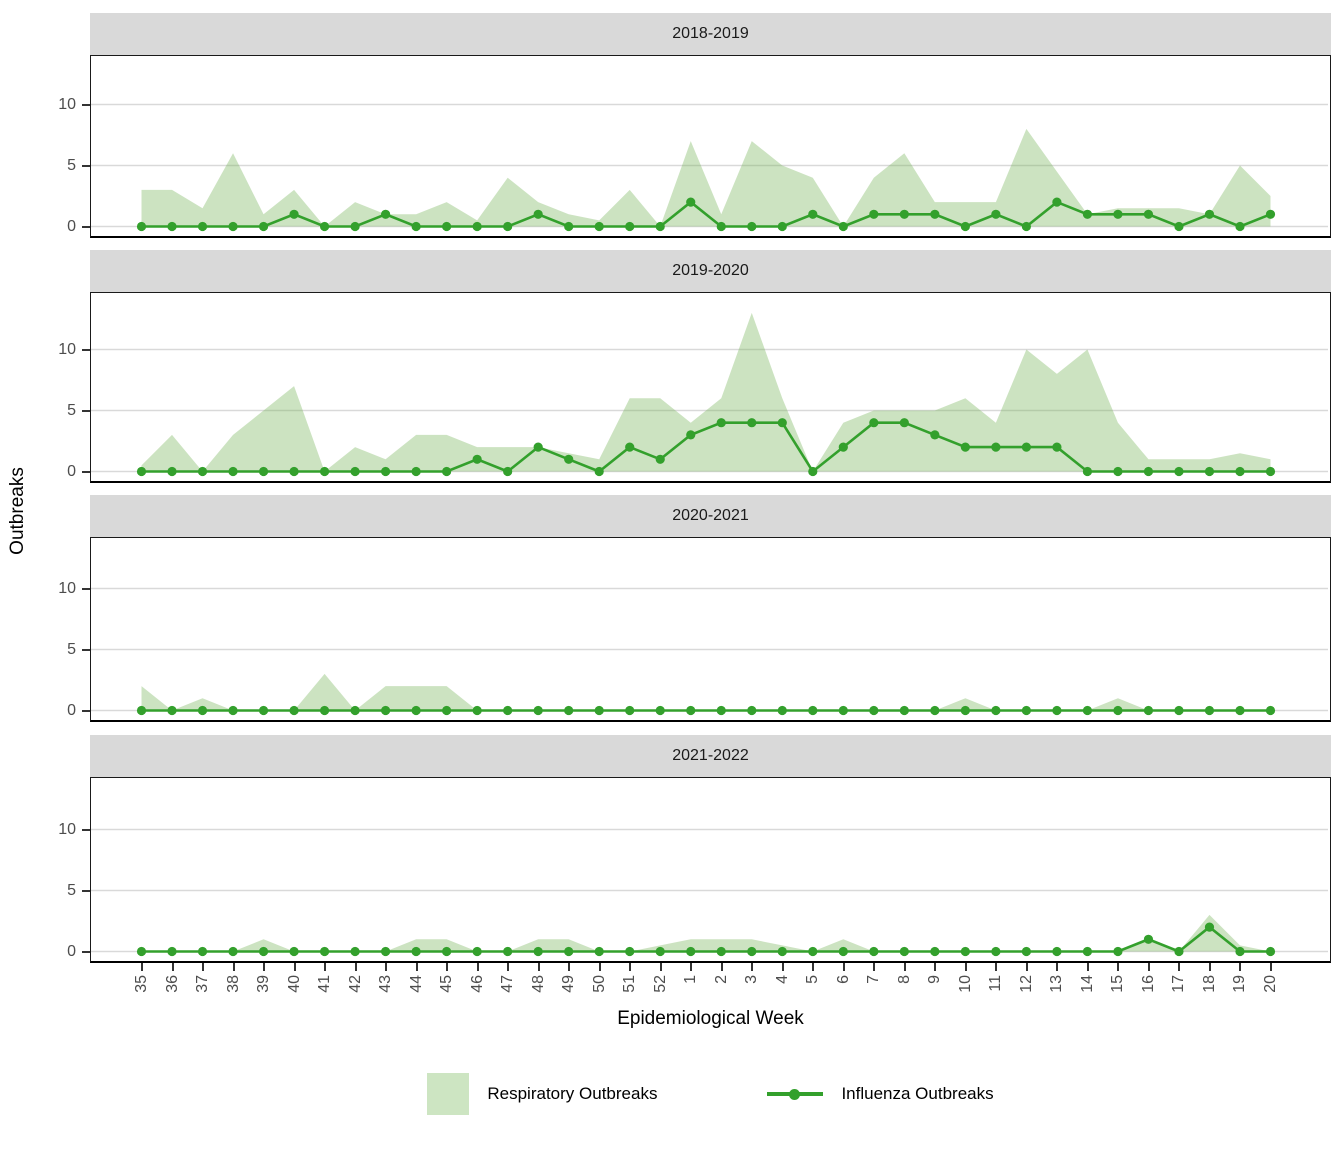  What do you see at coordinates (233, 951) in the screenshot?
I see `influenza-point-2021-2022-wk38` at bounding box center [233, 951].